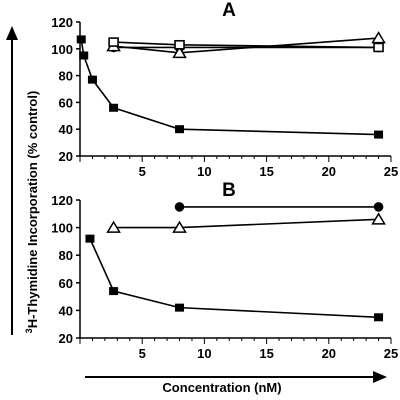 The image size is (400, 400). Describe the element at coordinates (221, 387) in the screenshot. I see `x-axis-title: Concentration (nM)` at that location.